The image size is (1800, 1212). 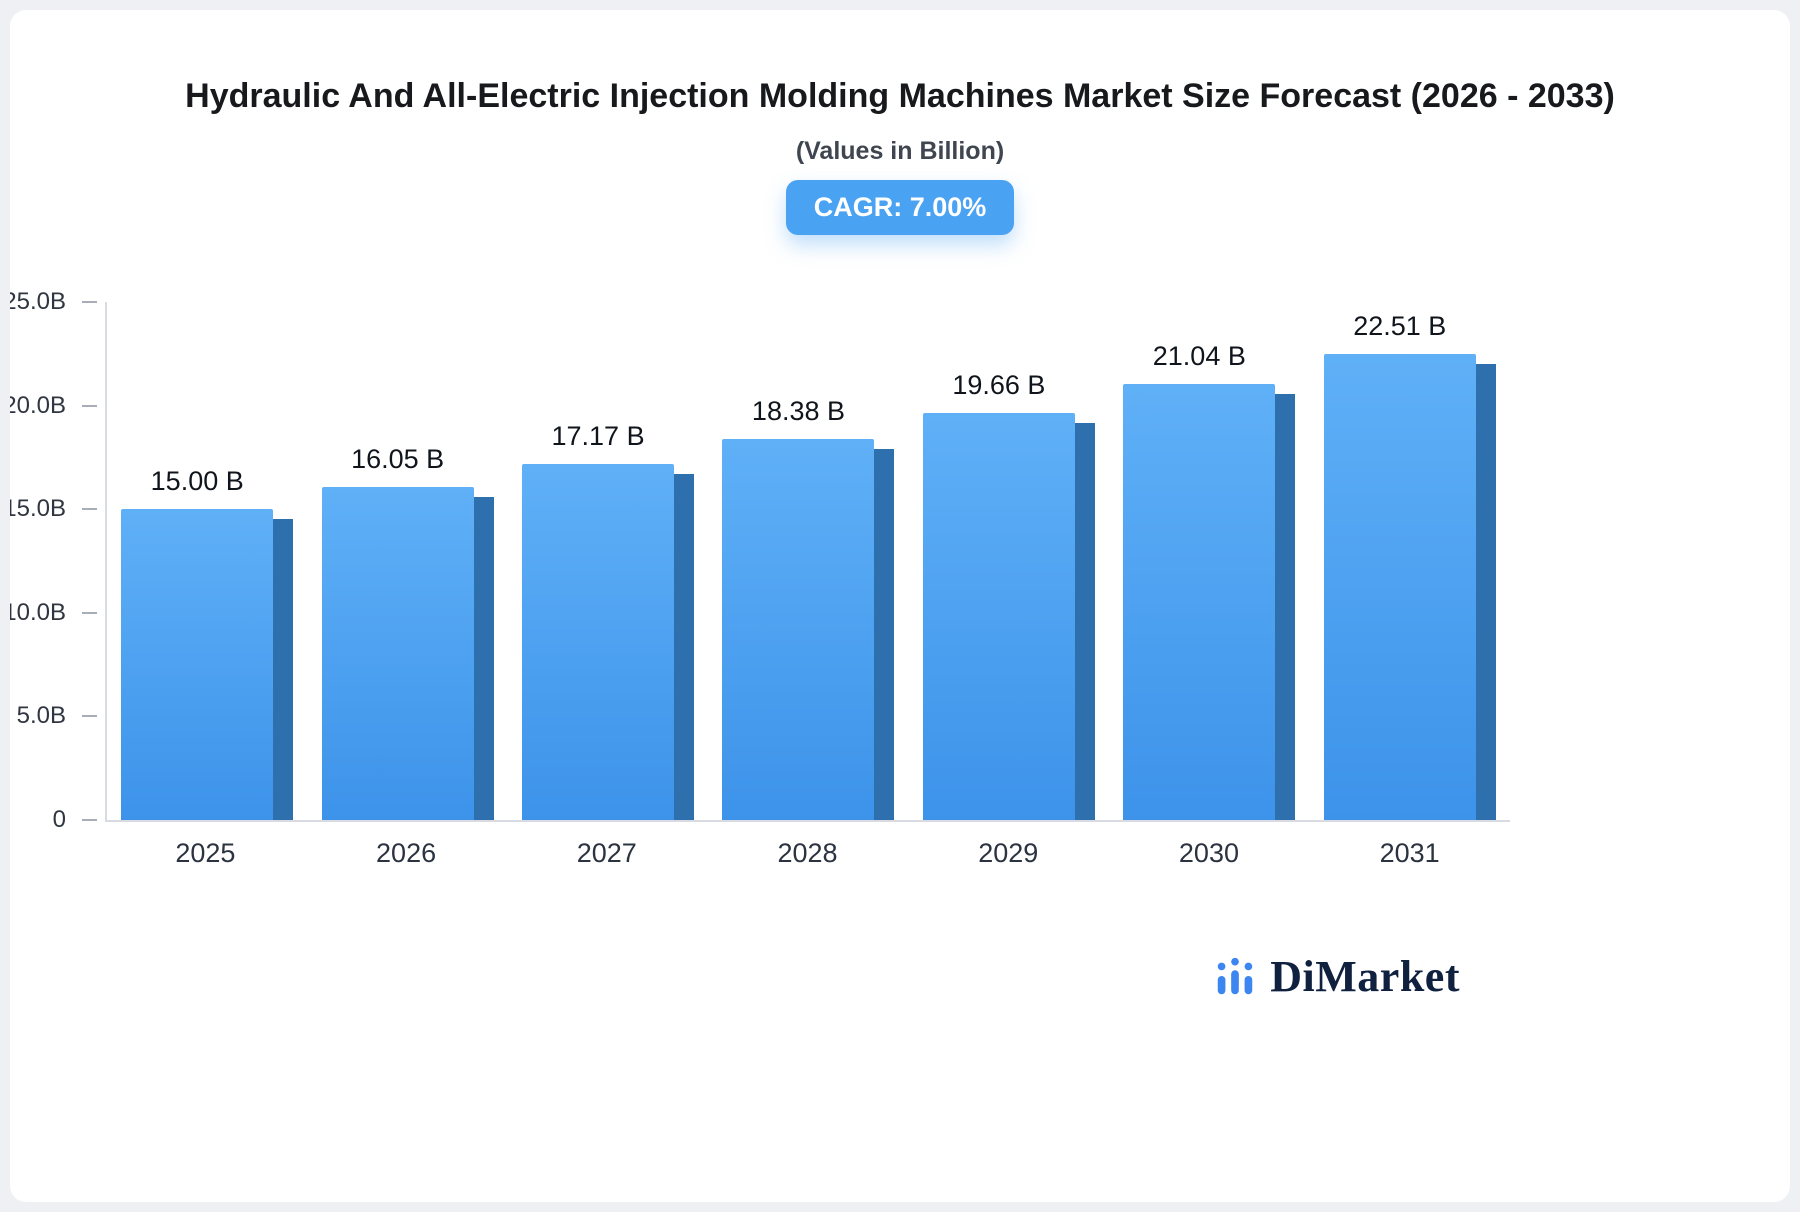 I want to click on bar-2026: 16.05 B, so click(x=407, y=632).